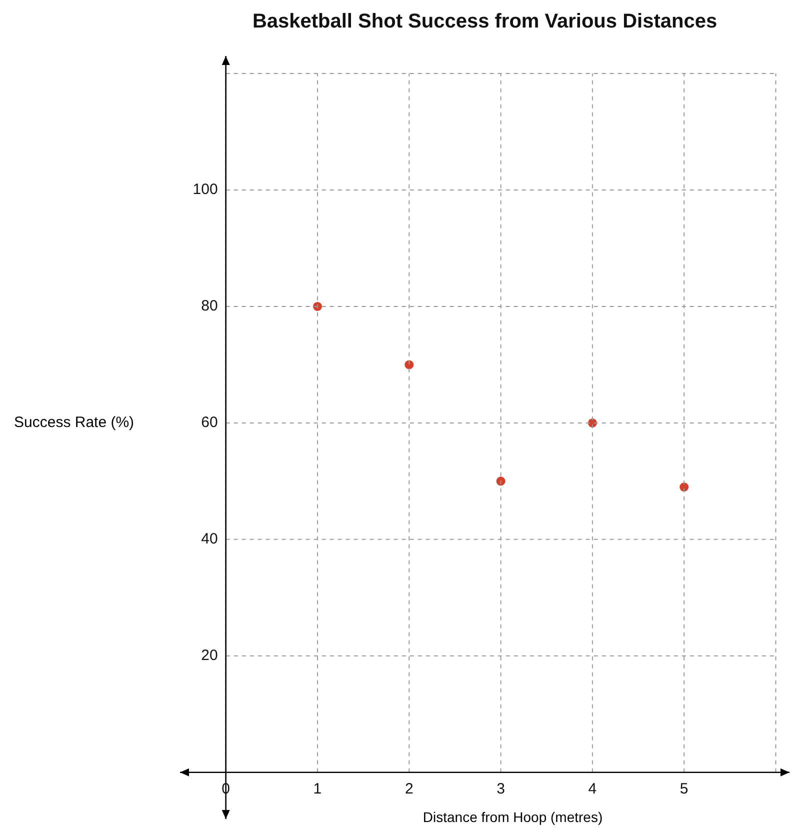 This screenshot has width=794, height=830. What do you see at coordinates (74, 423) in the screenshot?
I see `y-axis-title: Success Rate (%)` at bounding box center [74, 423].